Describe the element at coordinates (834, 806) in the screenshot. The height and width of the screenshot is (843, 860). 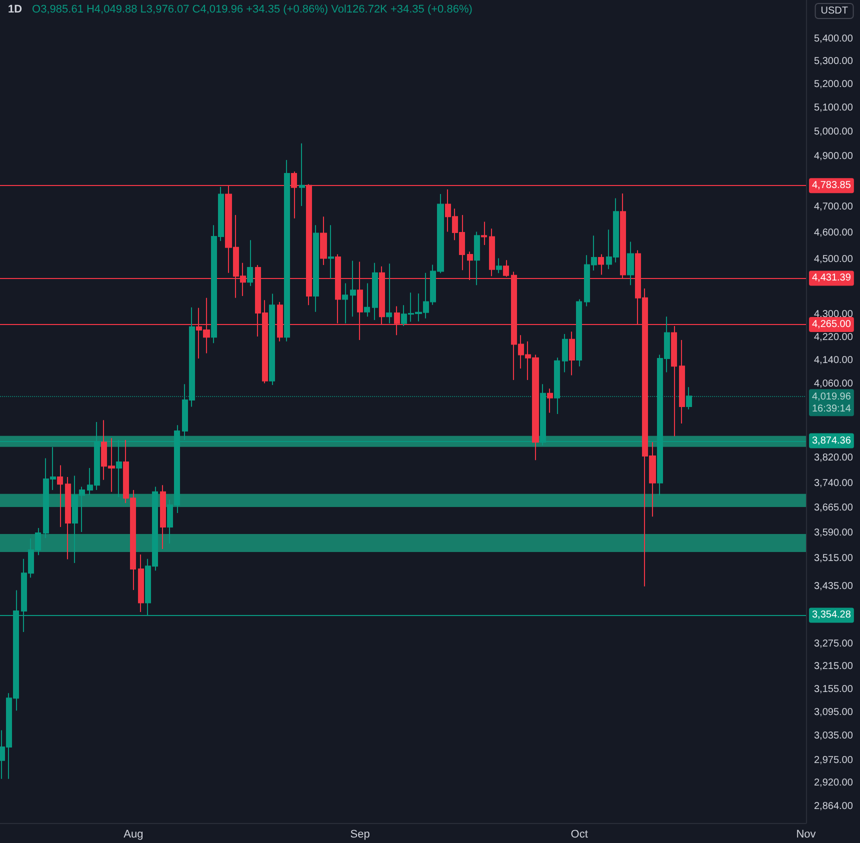
I see `y-tick-label: 2,864.00` at that location.